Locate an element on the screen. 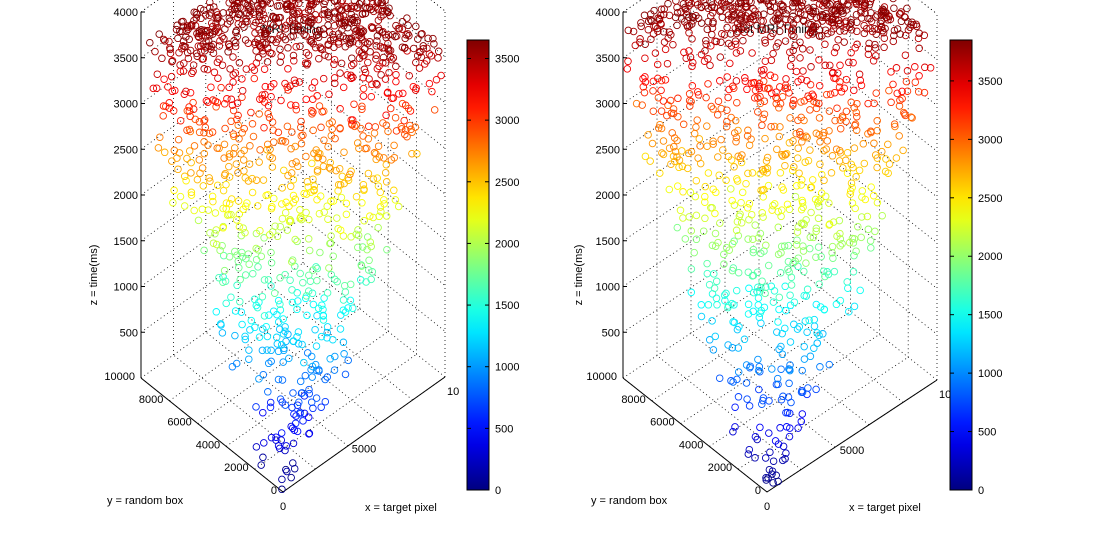 This screenshot has width=1100, height=550. y-tick-label: 10000 is located at coordinates (601, 377).